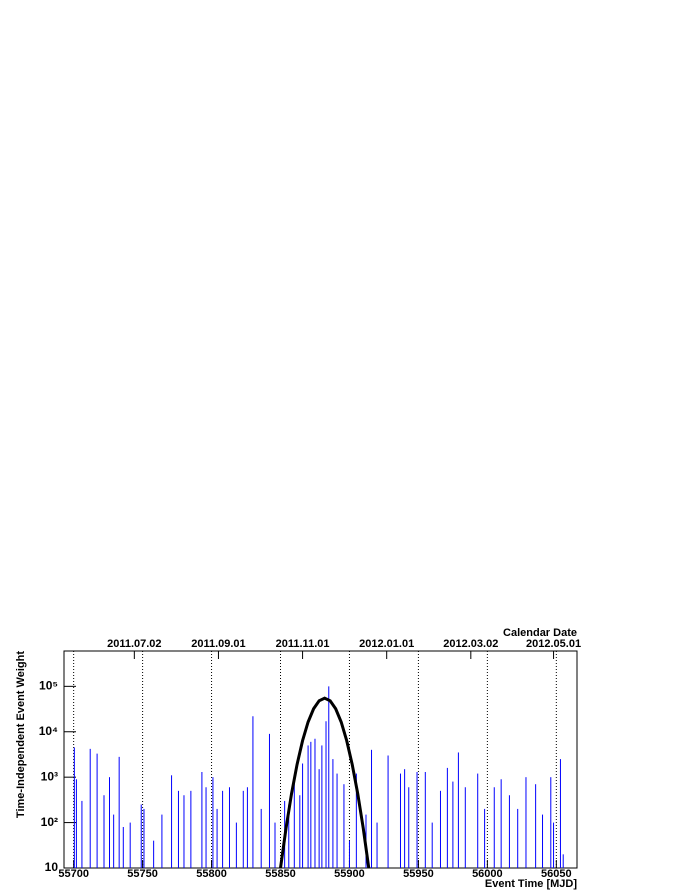  Describe the element at coordinates (487, 874) in the screenshot. I see `x-tick-label: 56000` at that location.